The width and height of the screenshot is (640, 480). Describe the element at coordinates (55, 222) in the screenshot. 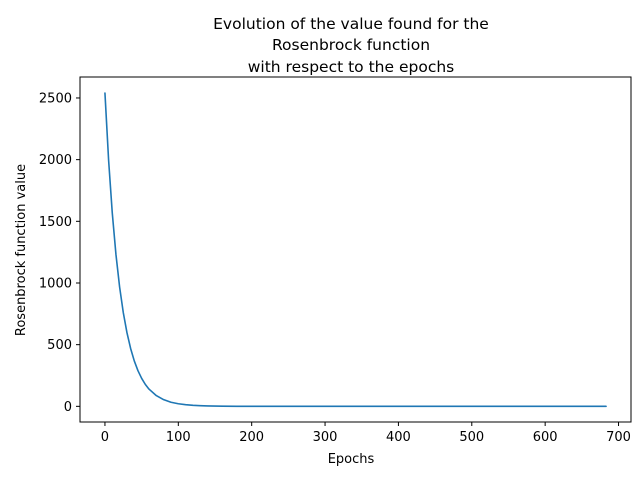

I see `y-tick-label: 1500` at that location.